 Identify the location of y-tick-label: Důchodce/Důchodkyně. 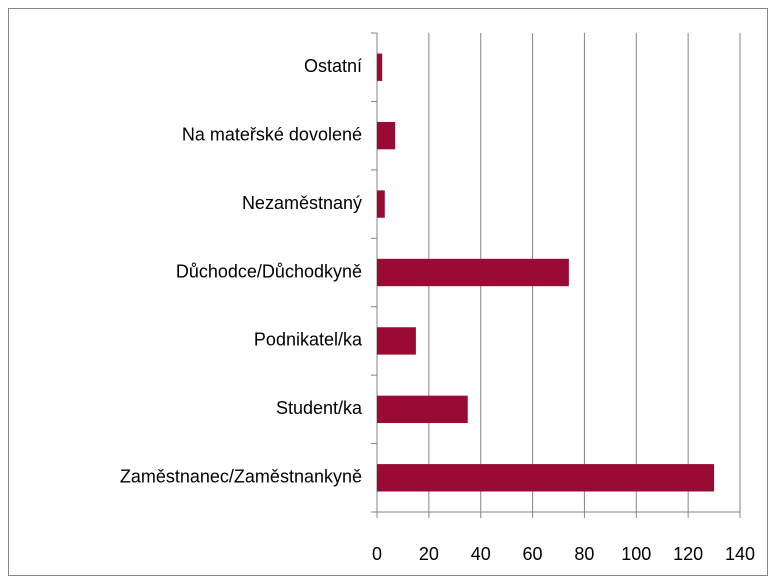
(269, 271).